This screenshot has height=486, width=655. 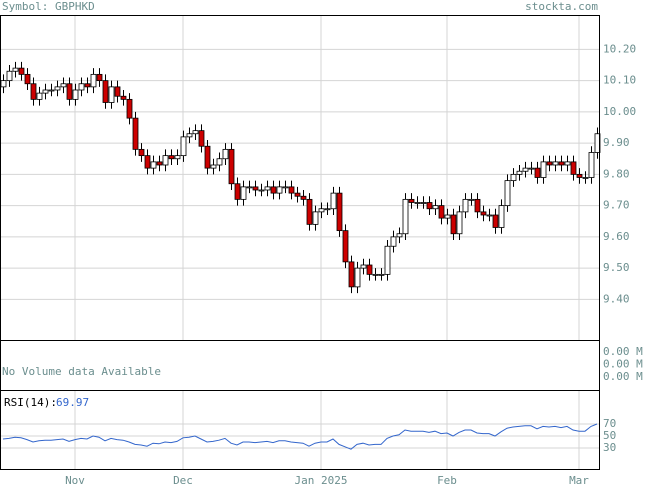 I want to click on x-tick-label: Jan 2025, so click(x=321, y=480).